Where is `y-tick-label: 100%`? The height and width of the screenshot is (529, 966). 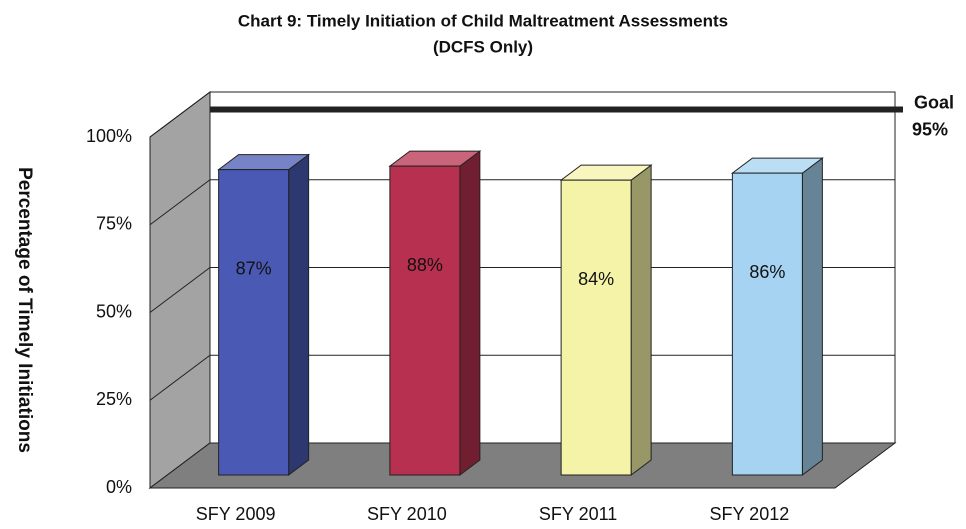
y-tick-label: 100% is located at coordinates (109, 136).